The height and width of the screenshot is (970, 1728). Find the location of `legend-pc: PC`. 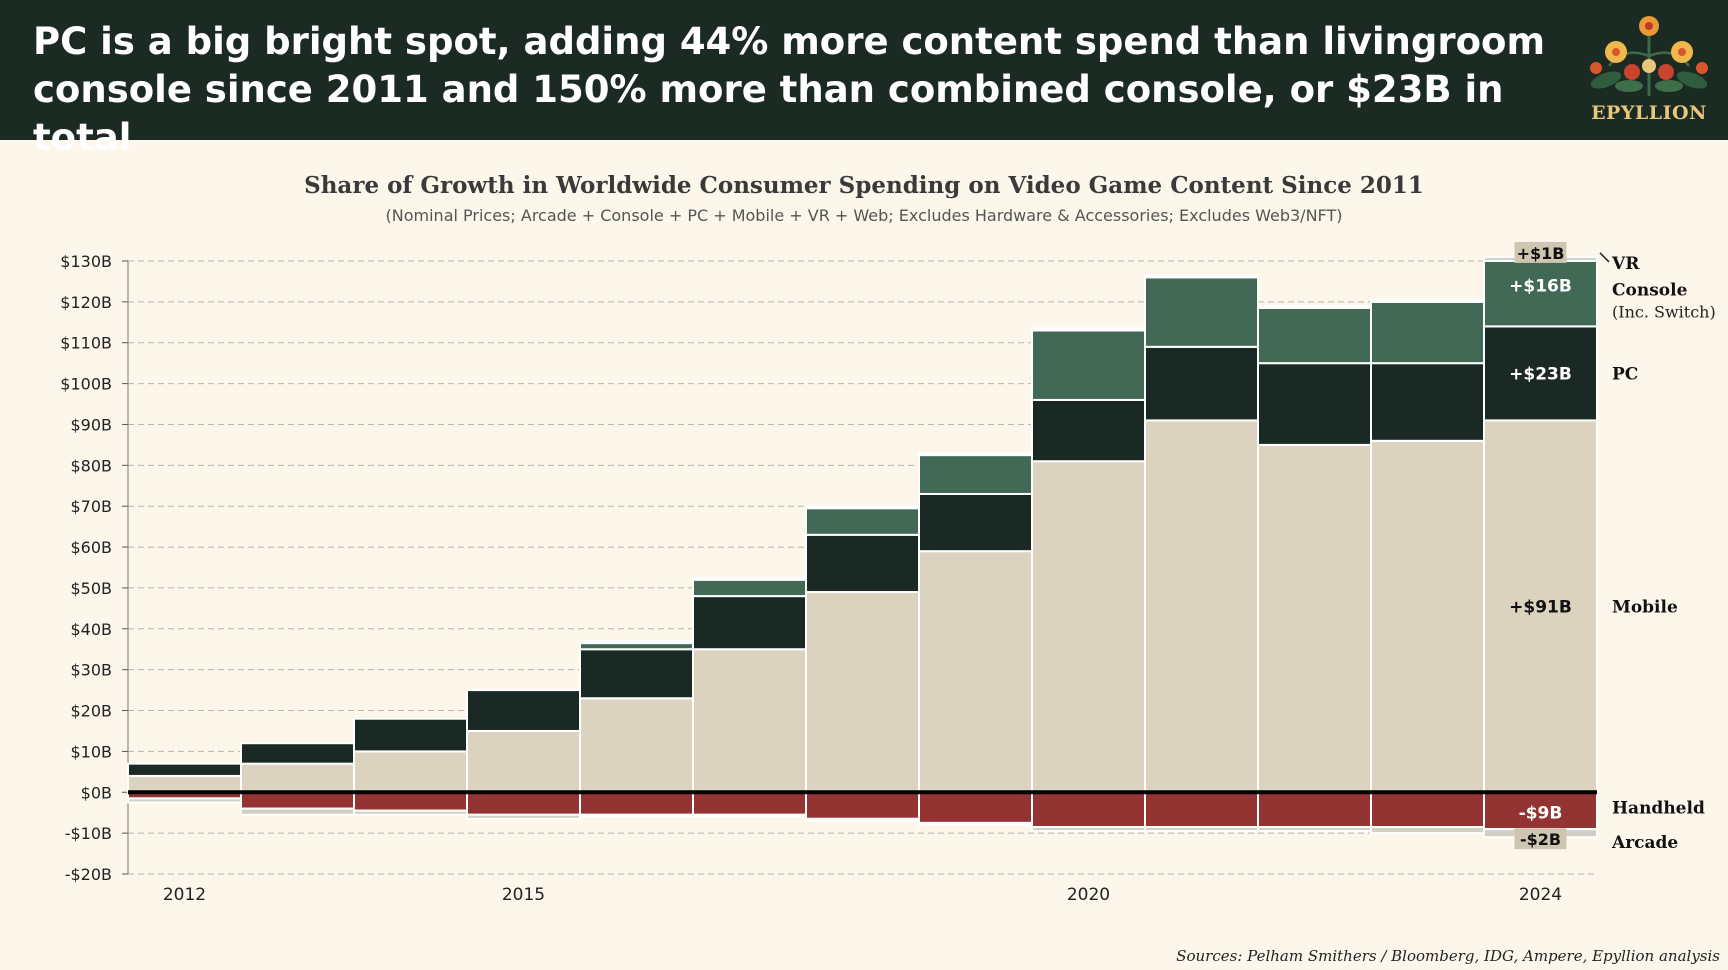

legend-pc: PC is located at coordinates (1625, 374).